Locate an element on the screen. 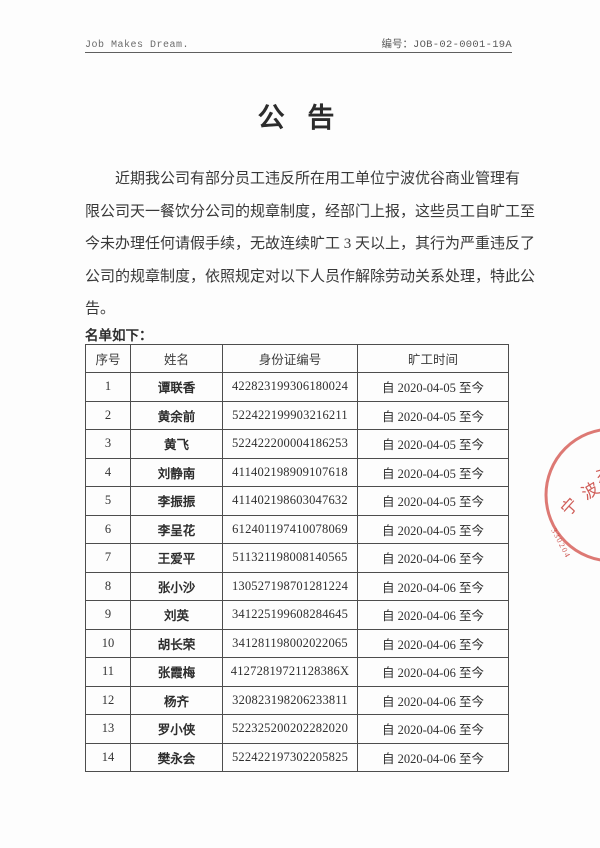 The width and height of the screenshot is (600, 848). cell-serial: 11 is located at coordinates (108, 672).